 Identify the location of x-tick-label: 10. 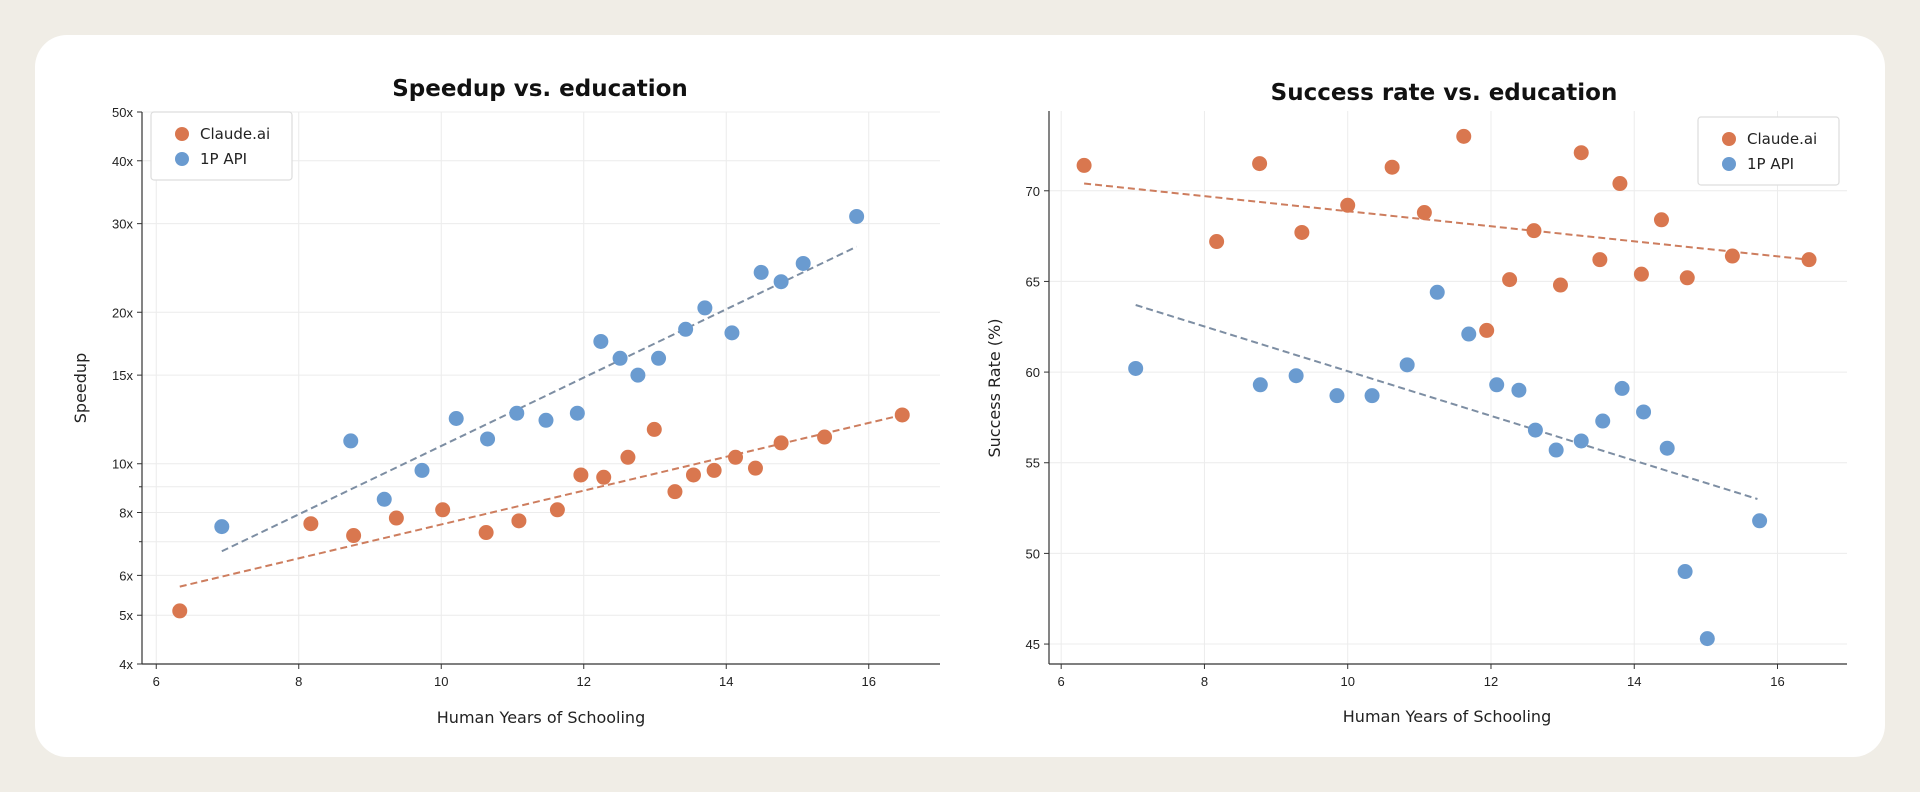
(1347, 681).